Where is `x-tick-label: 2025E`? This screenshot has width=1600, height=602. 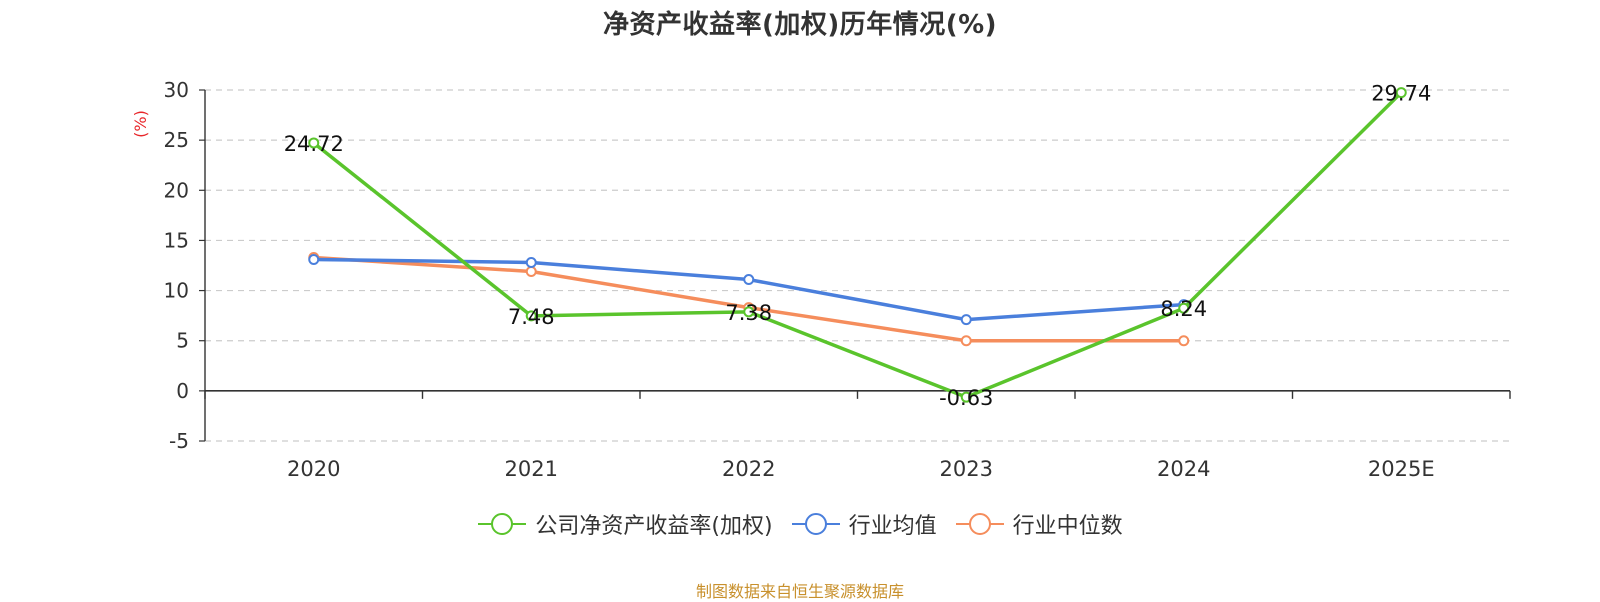 x-tick-label: 2025E is located at coordinates (1401, 469).